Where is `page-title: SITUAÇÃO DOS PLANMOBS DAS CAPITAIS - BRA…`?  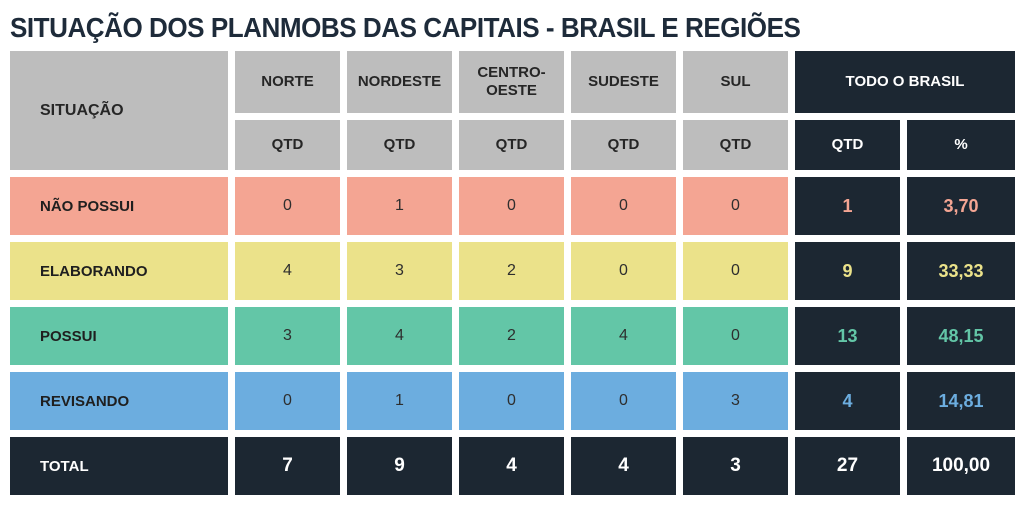 page-title: SITUAÇÃO DOS PLANMOBS DAS CAPITAIS - BRA… is located at coordinates (509, 22).